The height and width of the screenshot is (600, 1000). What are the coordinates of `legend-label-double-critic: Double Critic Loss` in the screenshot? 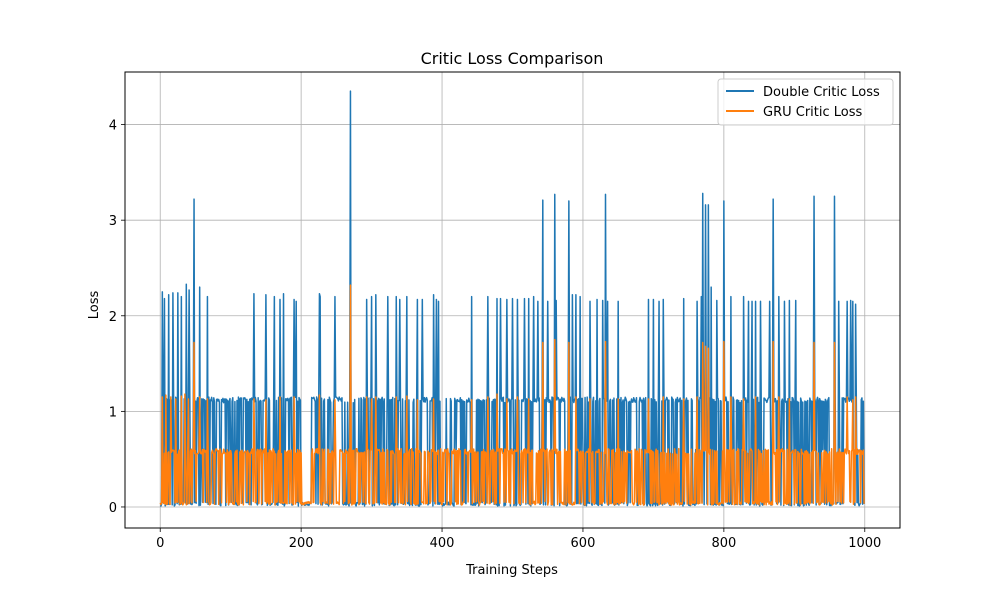 It's located at (821, 92).